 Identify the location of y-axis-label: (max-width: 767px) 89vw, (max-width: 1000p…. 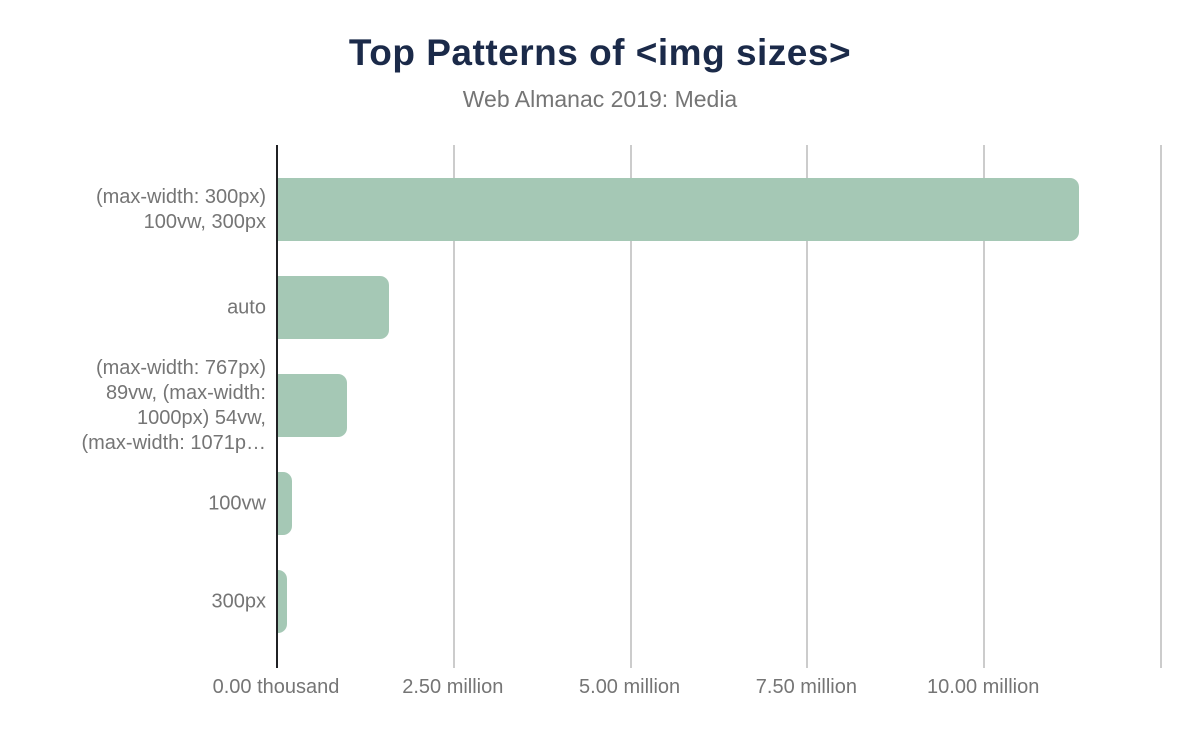
(173, 405).